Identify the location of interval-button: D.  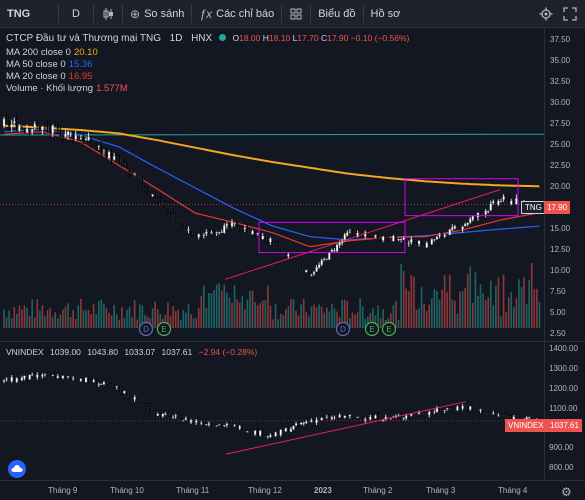
(76, 14).